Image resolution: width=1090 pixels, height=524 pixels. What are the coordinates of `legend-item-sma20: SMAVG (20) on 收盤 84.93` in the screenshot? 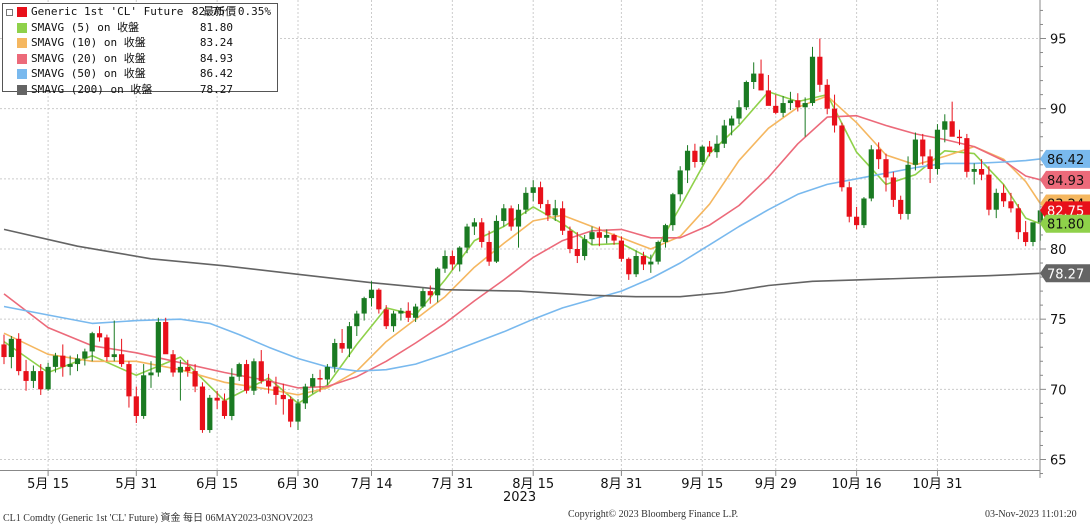 It's located at (140, 59).